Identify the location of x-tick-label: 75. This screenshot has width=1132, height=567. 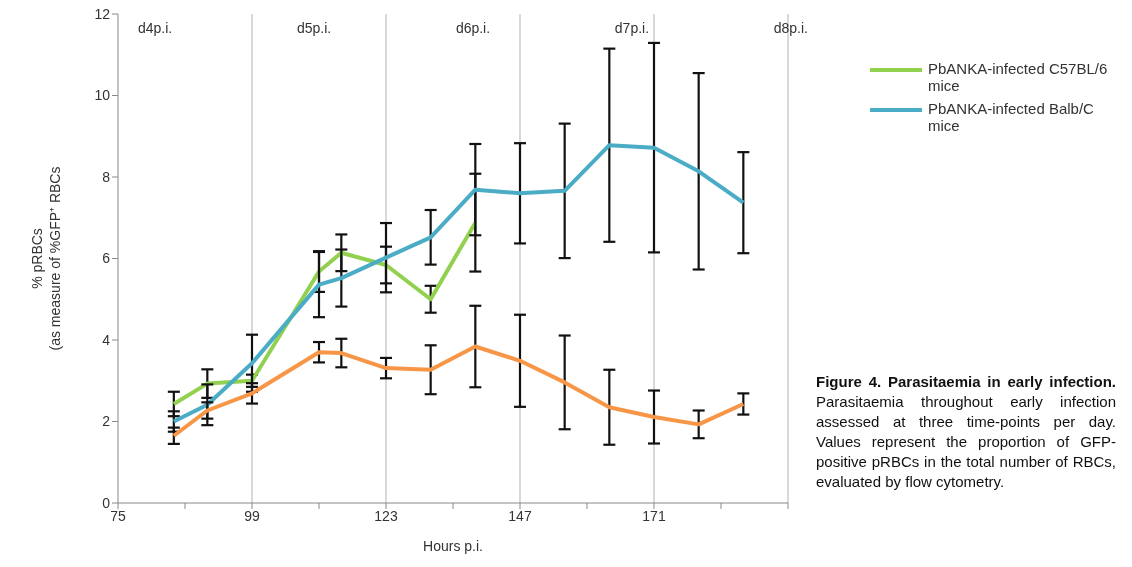
(118, 515).